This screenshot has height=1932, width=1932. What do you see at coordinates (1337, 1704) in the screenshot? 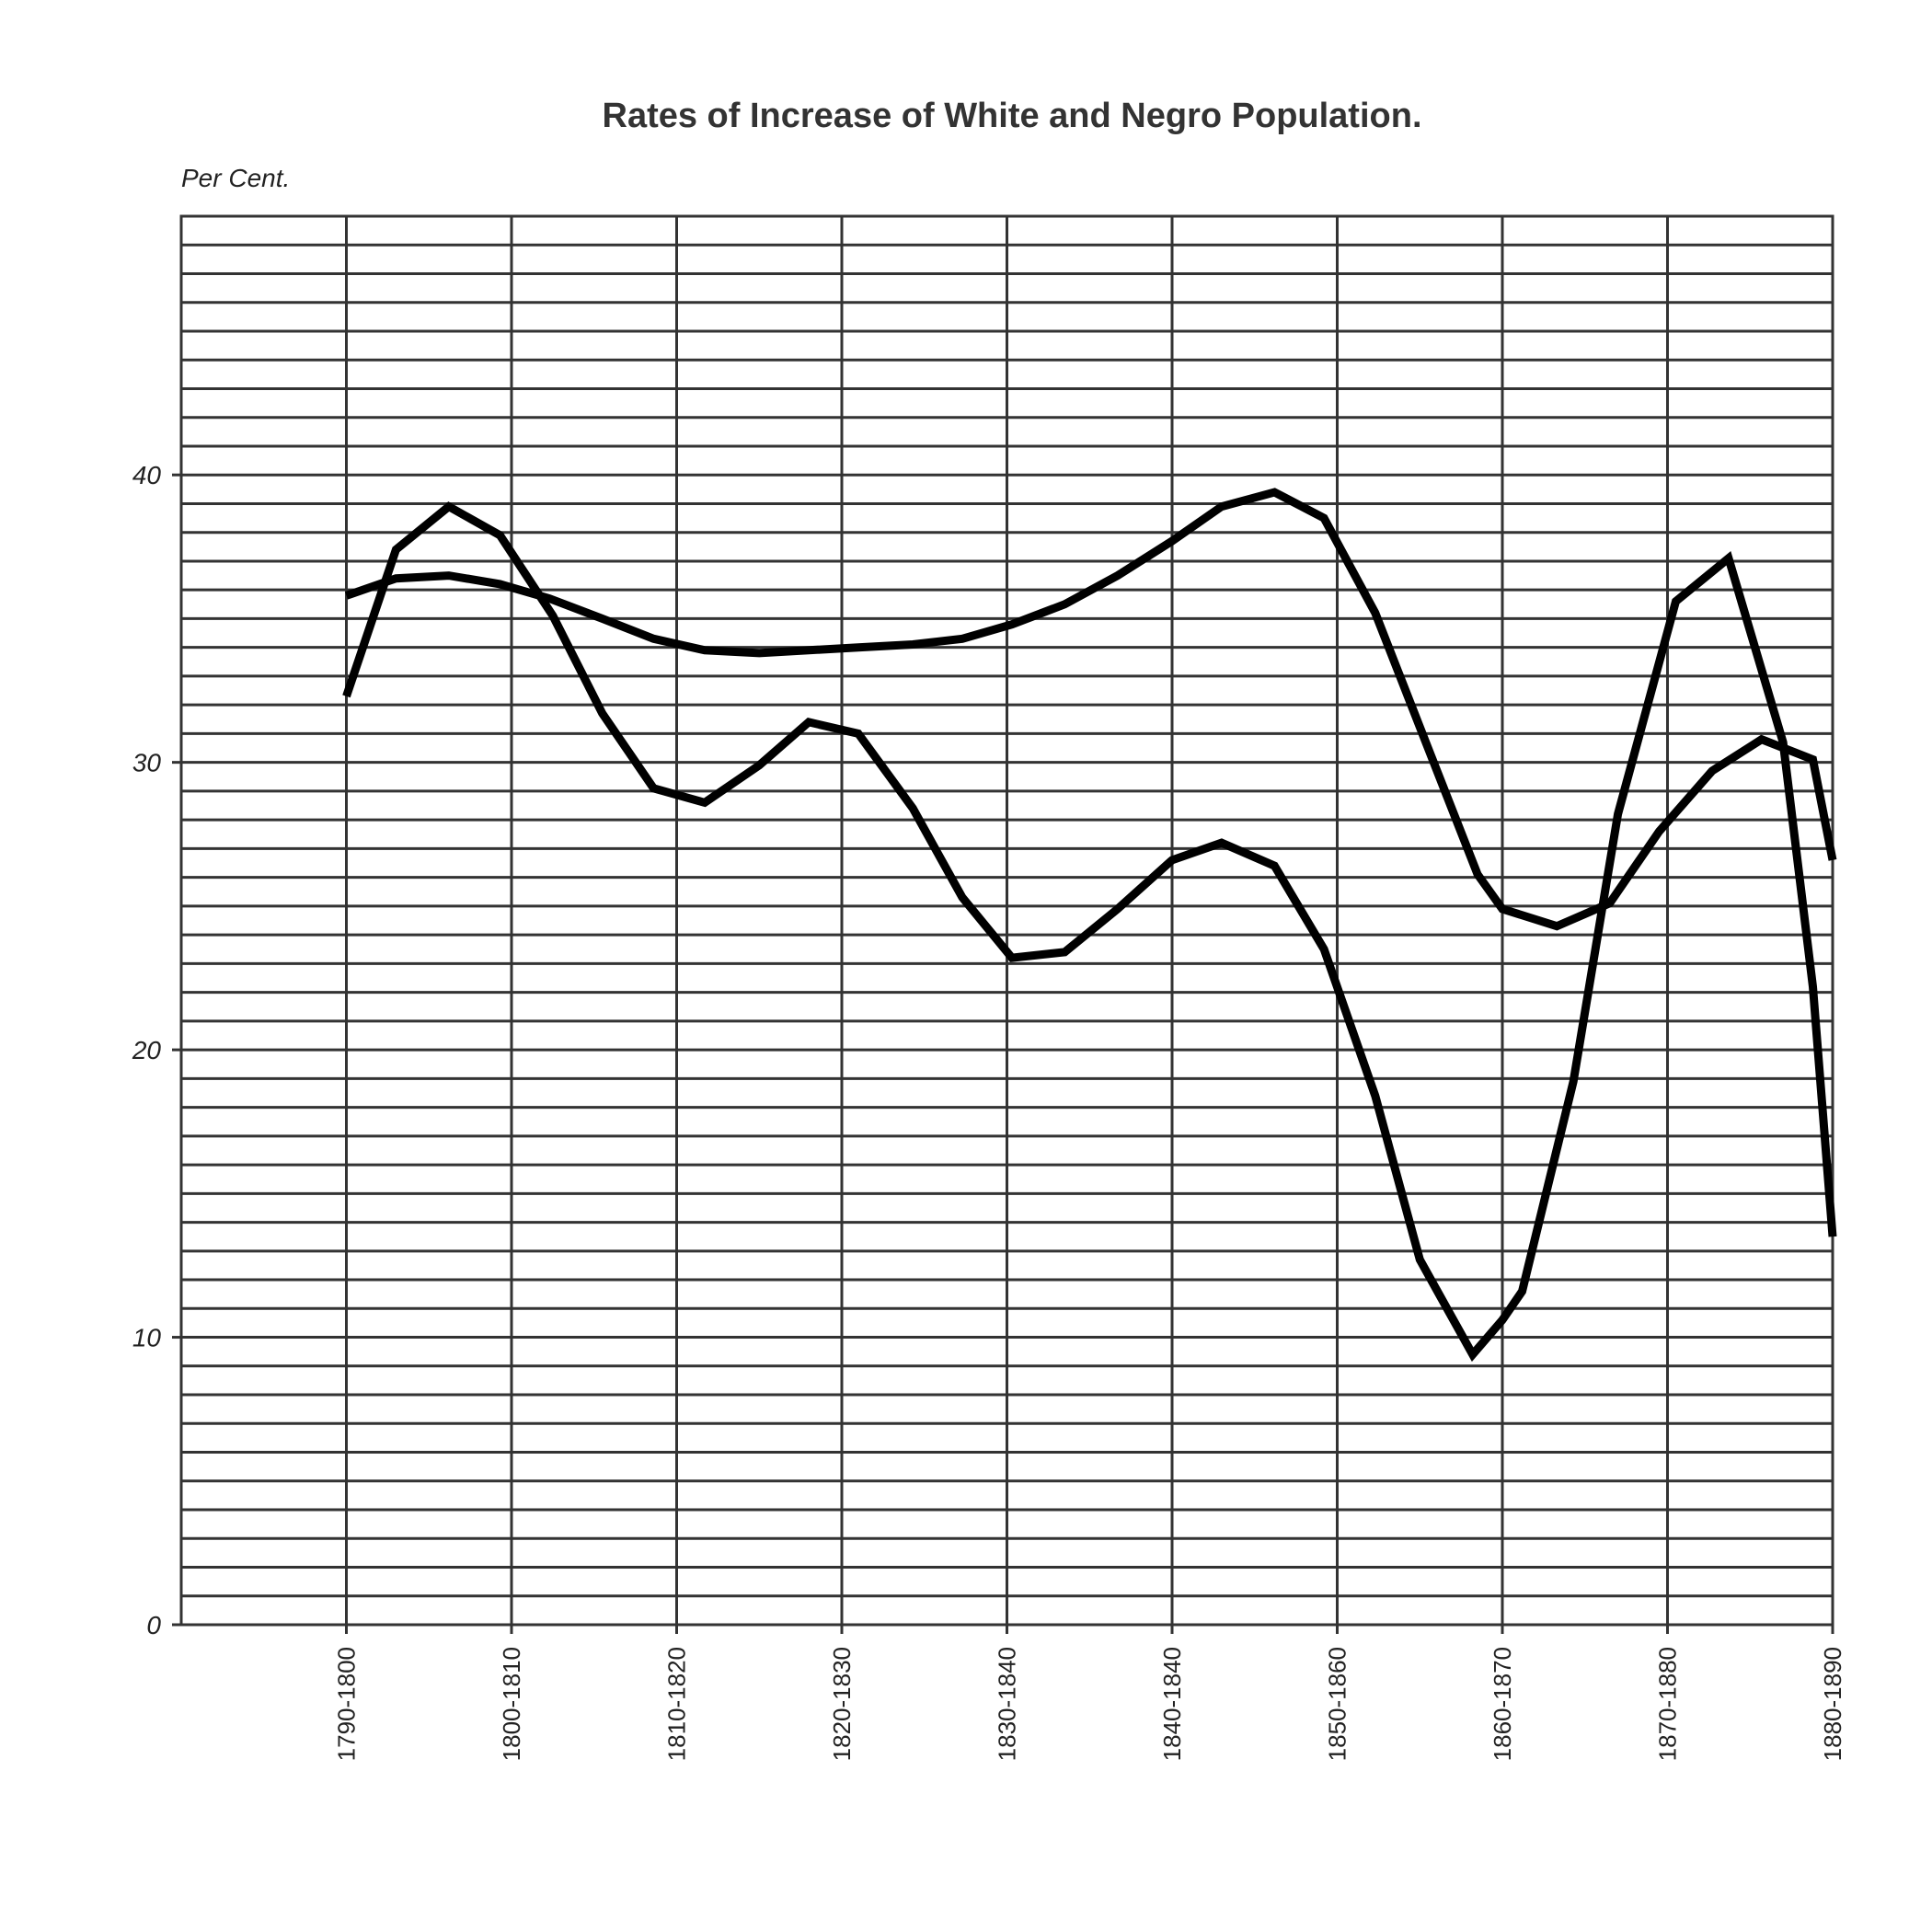
I see `x-tick-label: 1850-1860` at bounding box center [1337, 1704].